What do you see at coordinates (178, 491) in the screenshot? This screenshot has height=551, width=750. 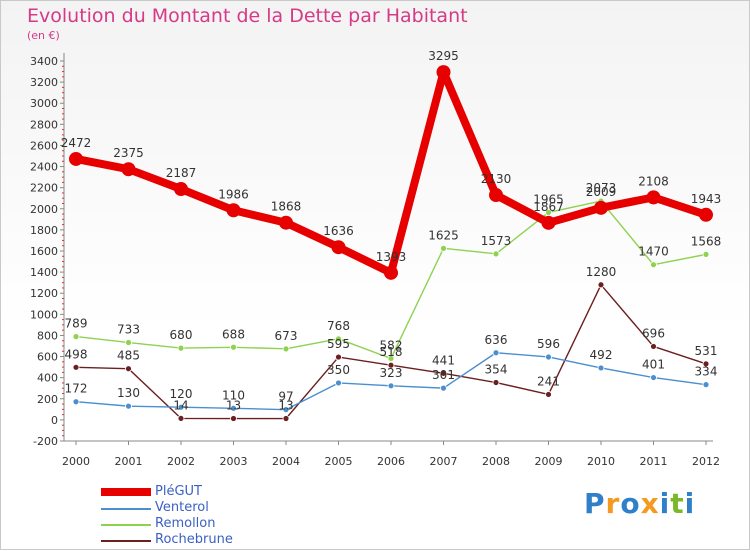 I see `legend-label: PléGUT` at bounding box center [178, 491].